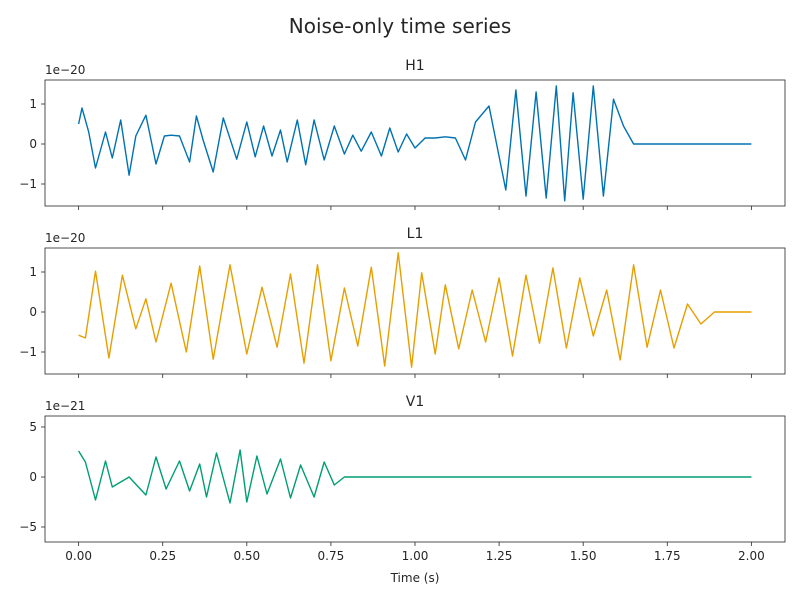  I want to click on subplot-title-h1: H1, so click(414, 66).